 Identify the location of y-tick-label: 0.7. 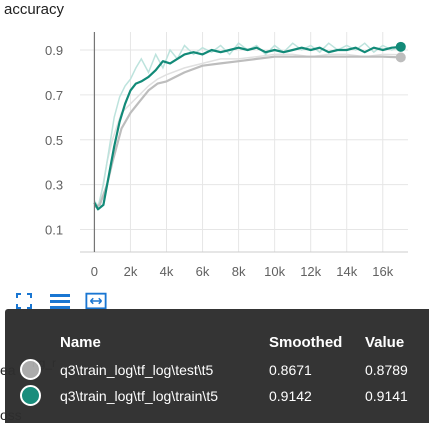
(54, 95).